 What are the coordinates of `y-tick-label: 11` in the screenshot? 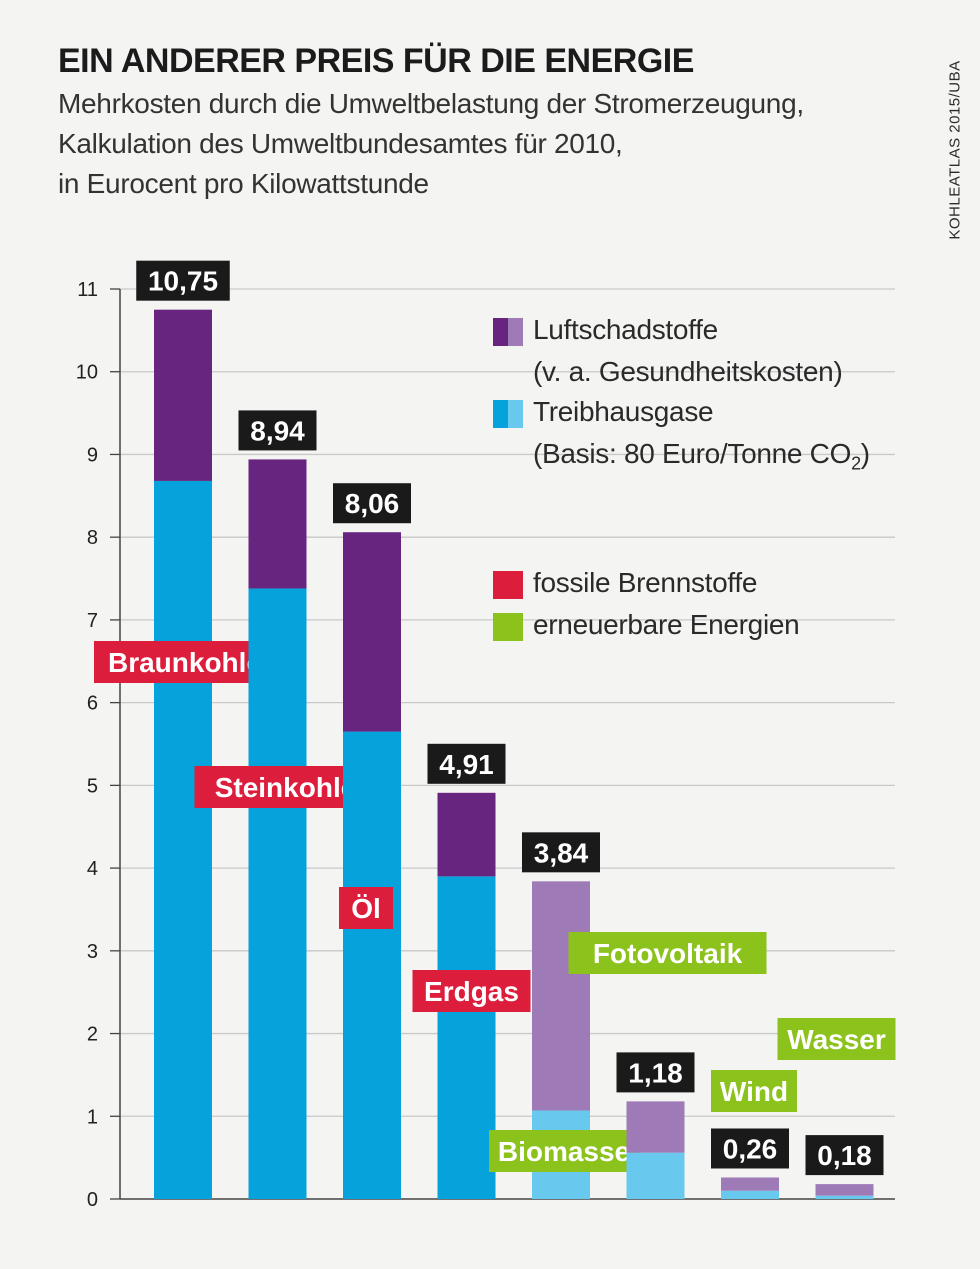 It's located at (87, 290).